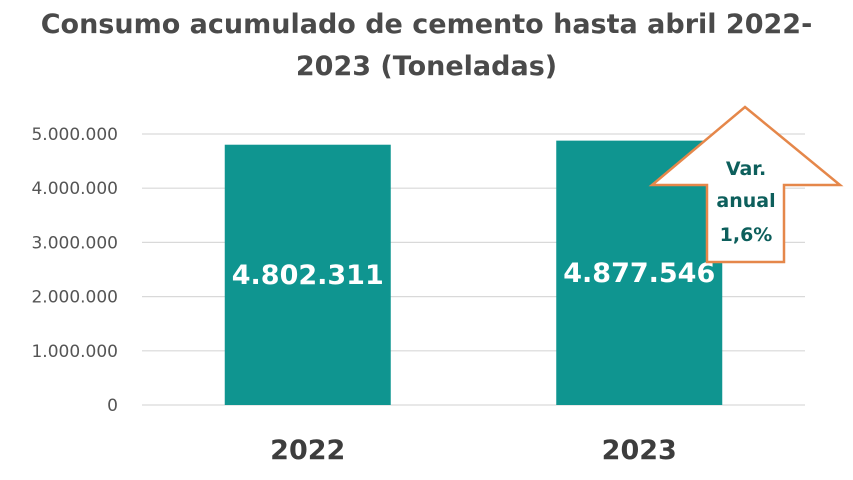 This screenshot has width=853, height=480. Describe the element at coordinates (307, 450) in the screenshot. I see `x-category-label: 2022` at that location.